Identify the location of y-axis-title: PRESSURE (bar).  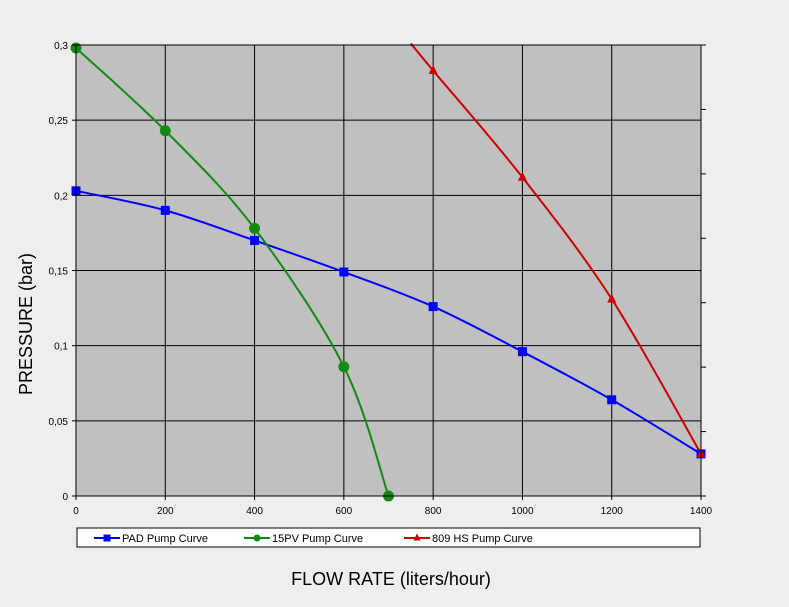
(26, 324).